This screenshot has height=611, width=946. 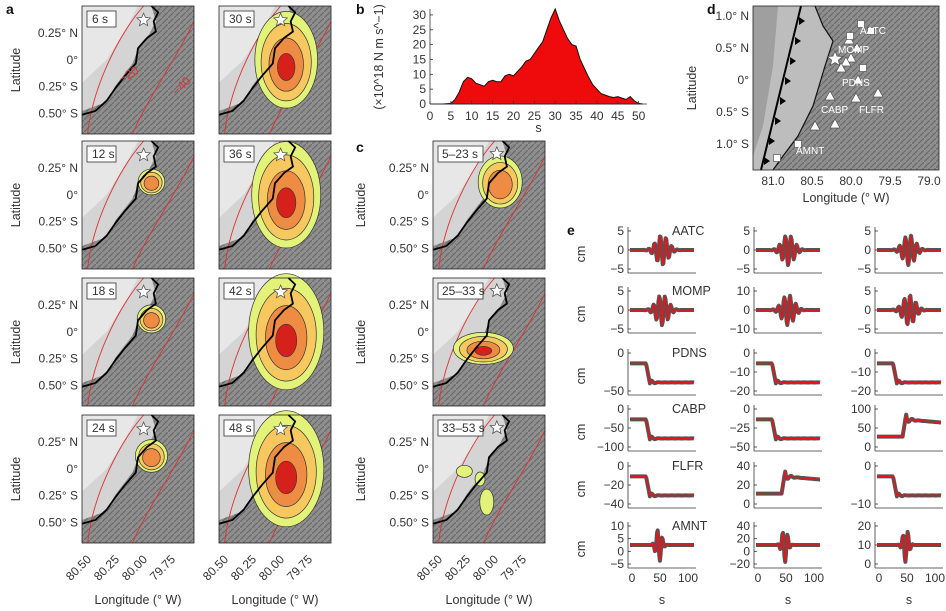 I want to click on panel-label-e: e, so click(x=571, y=230).